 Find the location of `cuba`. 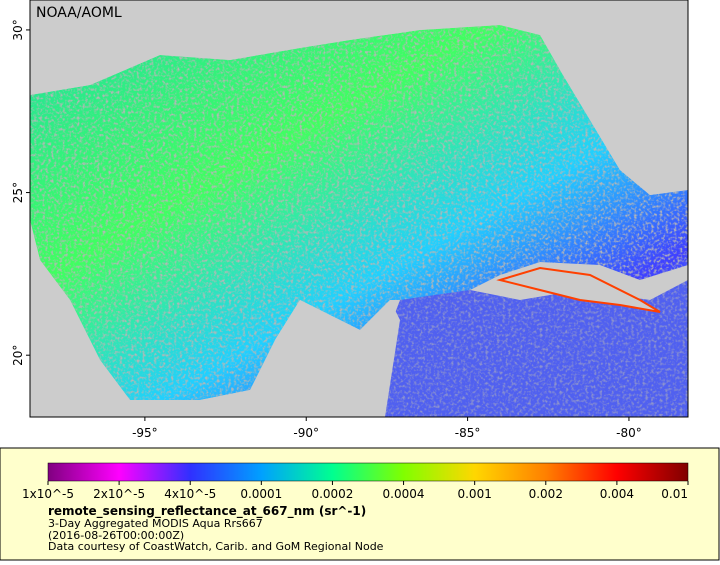

cuba is located at coordinates (578, 289).